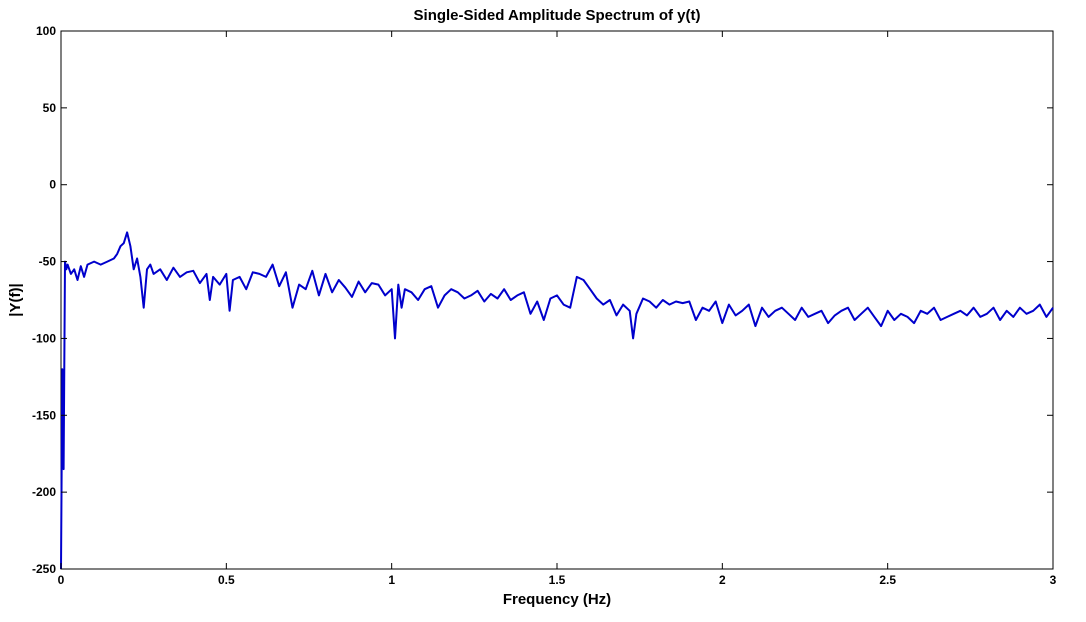  Describe the element at coordinates (887, 580) in the screenshot. I see `x-tick-label: 2.5` at that location.